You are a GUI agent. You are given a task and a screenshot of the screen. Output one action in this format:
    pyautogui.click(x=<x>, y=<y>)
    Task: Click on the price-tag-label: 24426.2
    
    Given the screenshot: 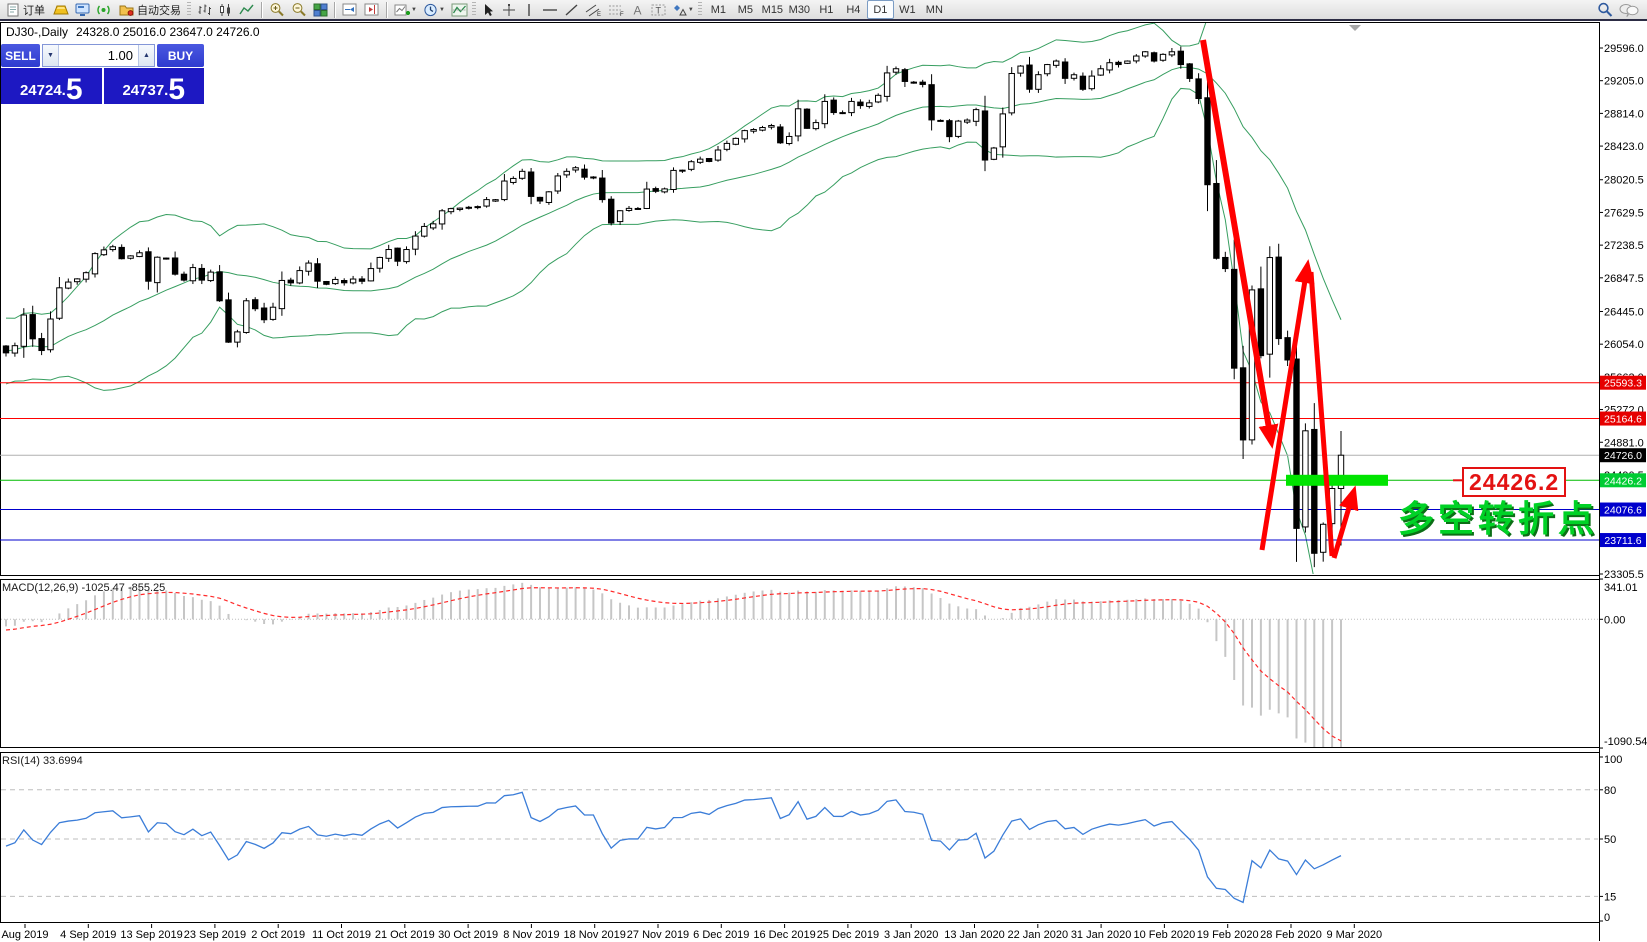 What is the action you would take?
    pyautogui.click(x=1623, y=481)
    